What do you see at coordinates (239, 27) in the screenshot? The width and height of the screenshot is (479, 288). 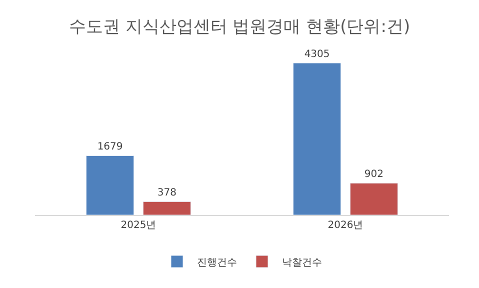 I see `chart-title: 수도권 지식산업센터 법원경매 현황(단위:건)` at bounding box center [239, 27].